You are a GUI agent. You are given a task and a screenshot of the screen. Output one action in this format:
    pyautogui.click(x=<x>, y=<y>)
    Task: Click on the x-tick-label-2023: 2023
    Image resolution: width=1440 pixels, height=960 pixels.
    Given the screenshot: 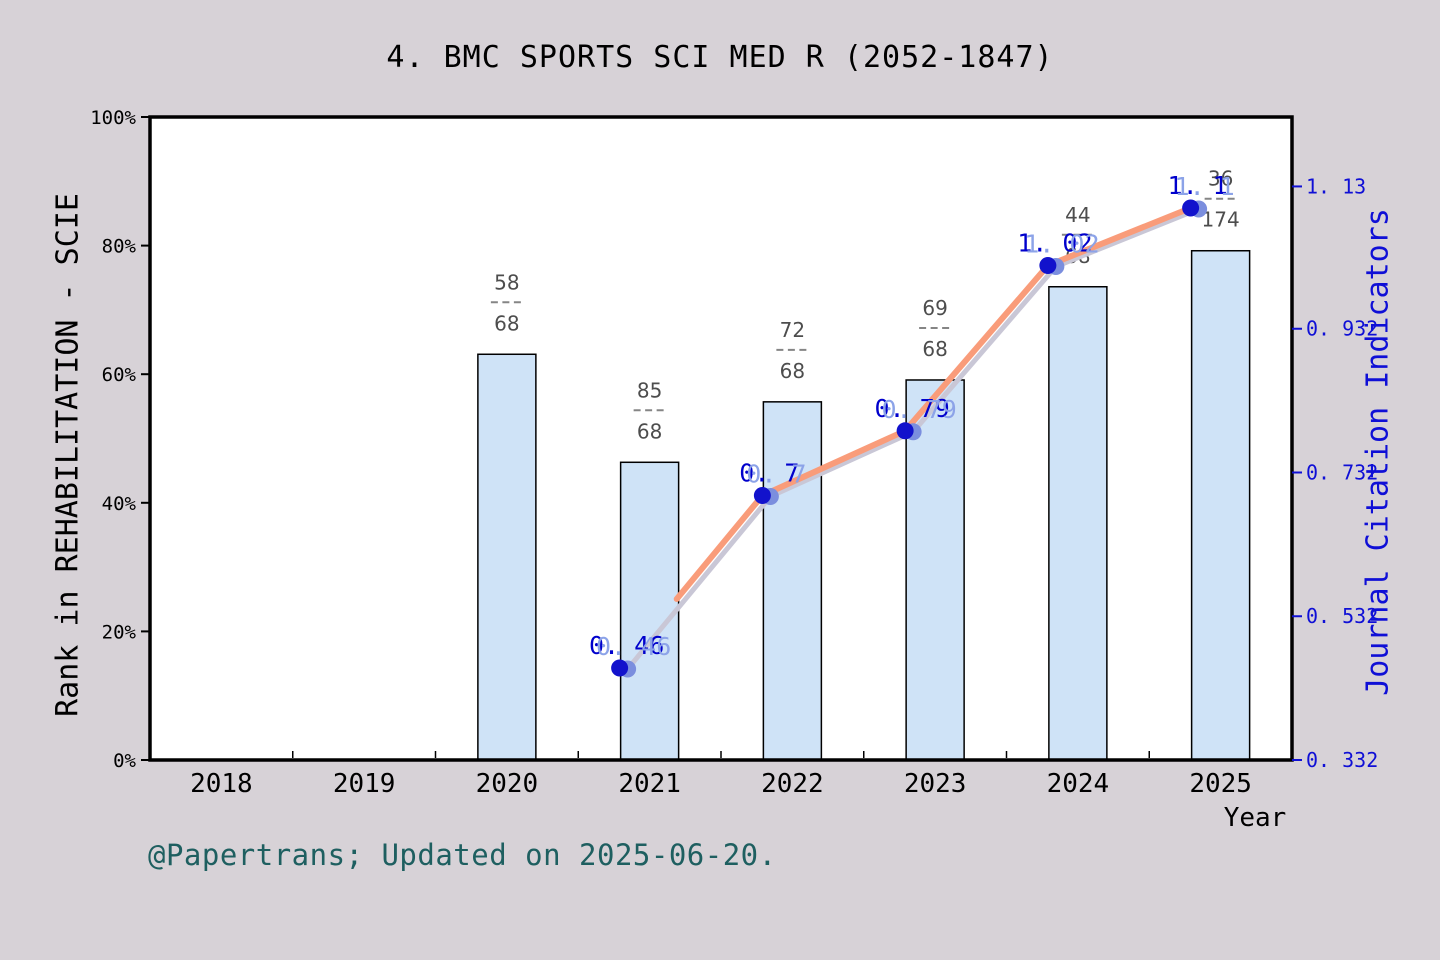 What is the action you would take?
    pyautogui.click(x=935, y=784)
    